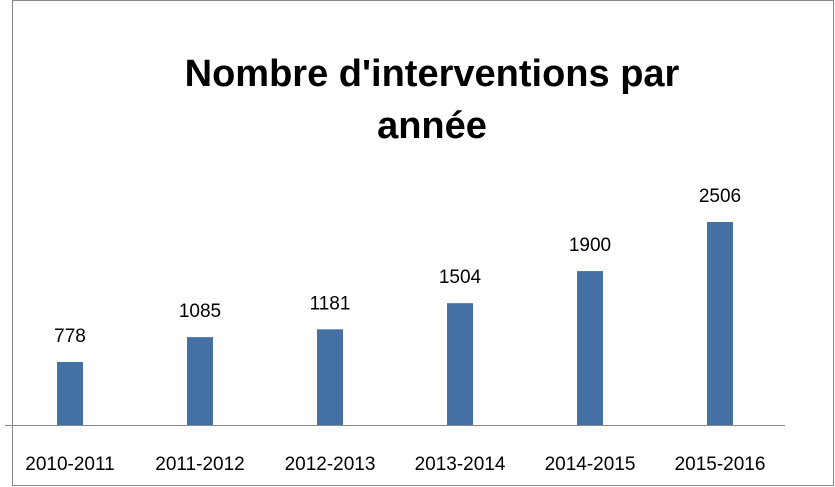 The width and height of the screenshot is (835, 487). I want to click on chart-title: année, so click(432, 126).